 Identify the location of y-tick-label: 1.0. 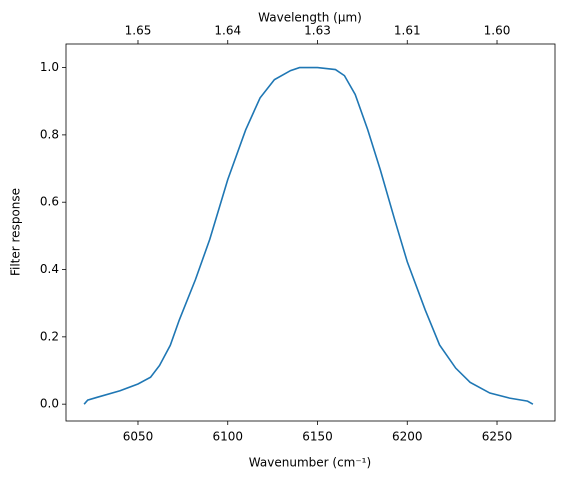
(49, 67).